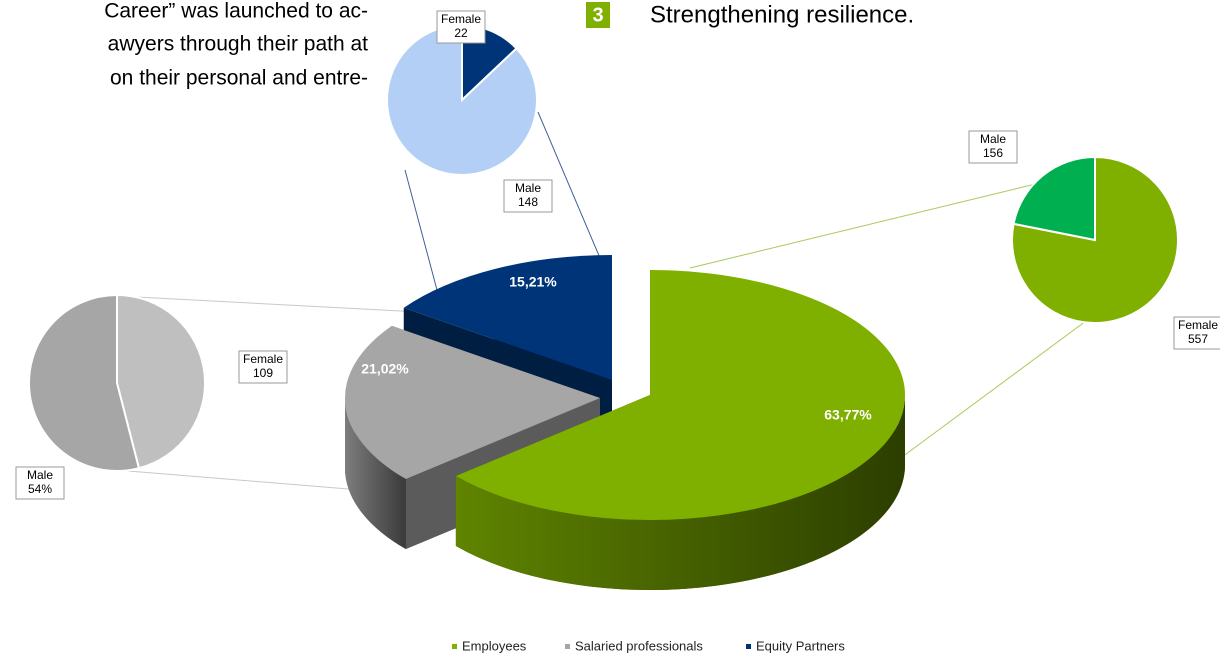 This screenshot has height=657, width=1220. Describe the element at coordinates (782, 14) in the screenshot. I see `list-item: Strengthening resilience.` at that location.